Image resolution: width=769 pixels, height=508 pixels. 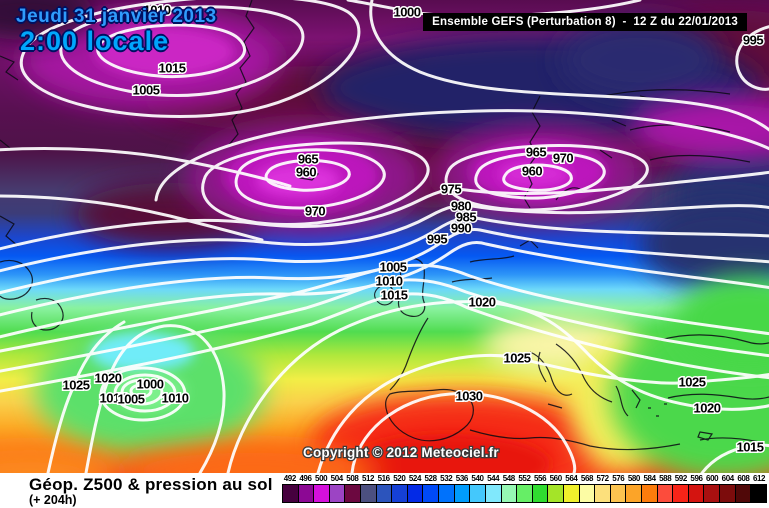 What do you see at coordinates (728, 478) in the screenshot?
I see `colorbar-value: 604` at bounding box center [728, 478].